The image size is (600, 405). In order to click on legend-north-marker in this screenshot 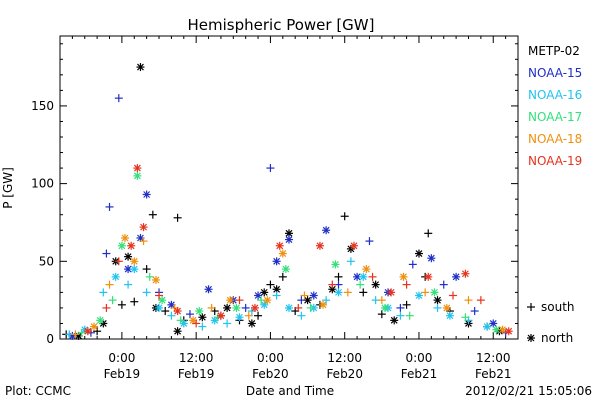, I will do `click(531, 338)`.